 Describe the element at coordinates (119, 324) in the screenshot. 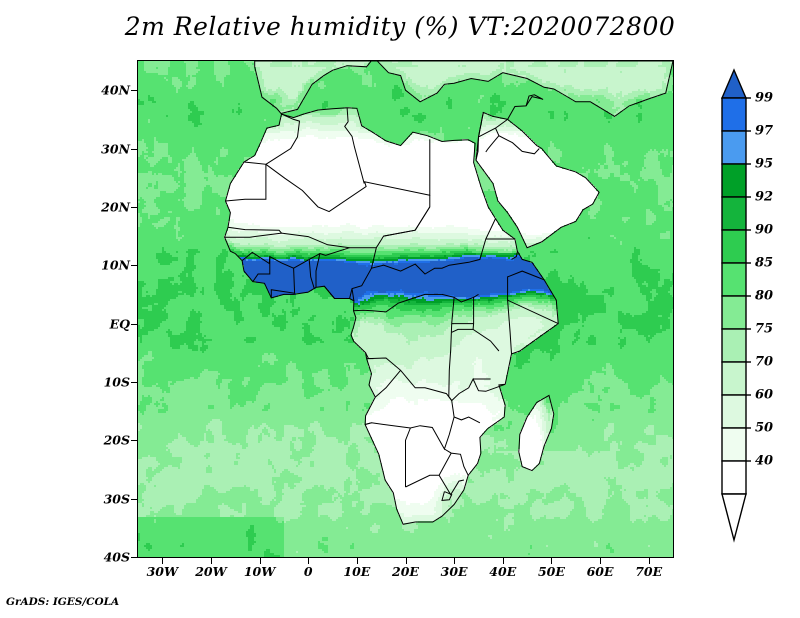

I see `y-axis-tick-label: EQ` at that location.